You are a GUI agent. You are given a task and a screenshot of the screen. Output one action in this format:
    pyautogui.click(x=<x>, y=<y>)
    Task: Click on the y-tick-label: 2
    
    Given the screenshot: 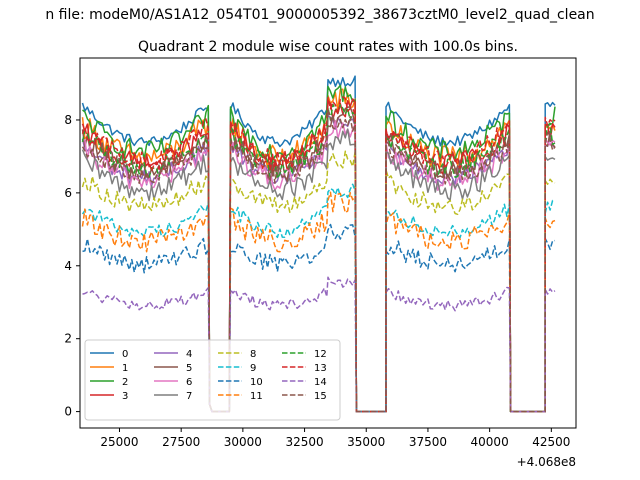 What is the action you would take?
    pyautogui.click(x=68, y=339)
    